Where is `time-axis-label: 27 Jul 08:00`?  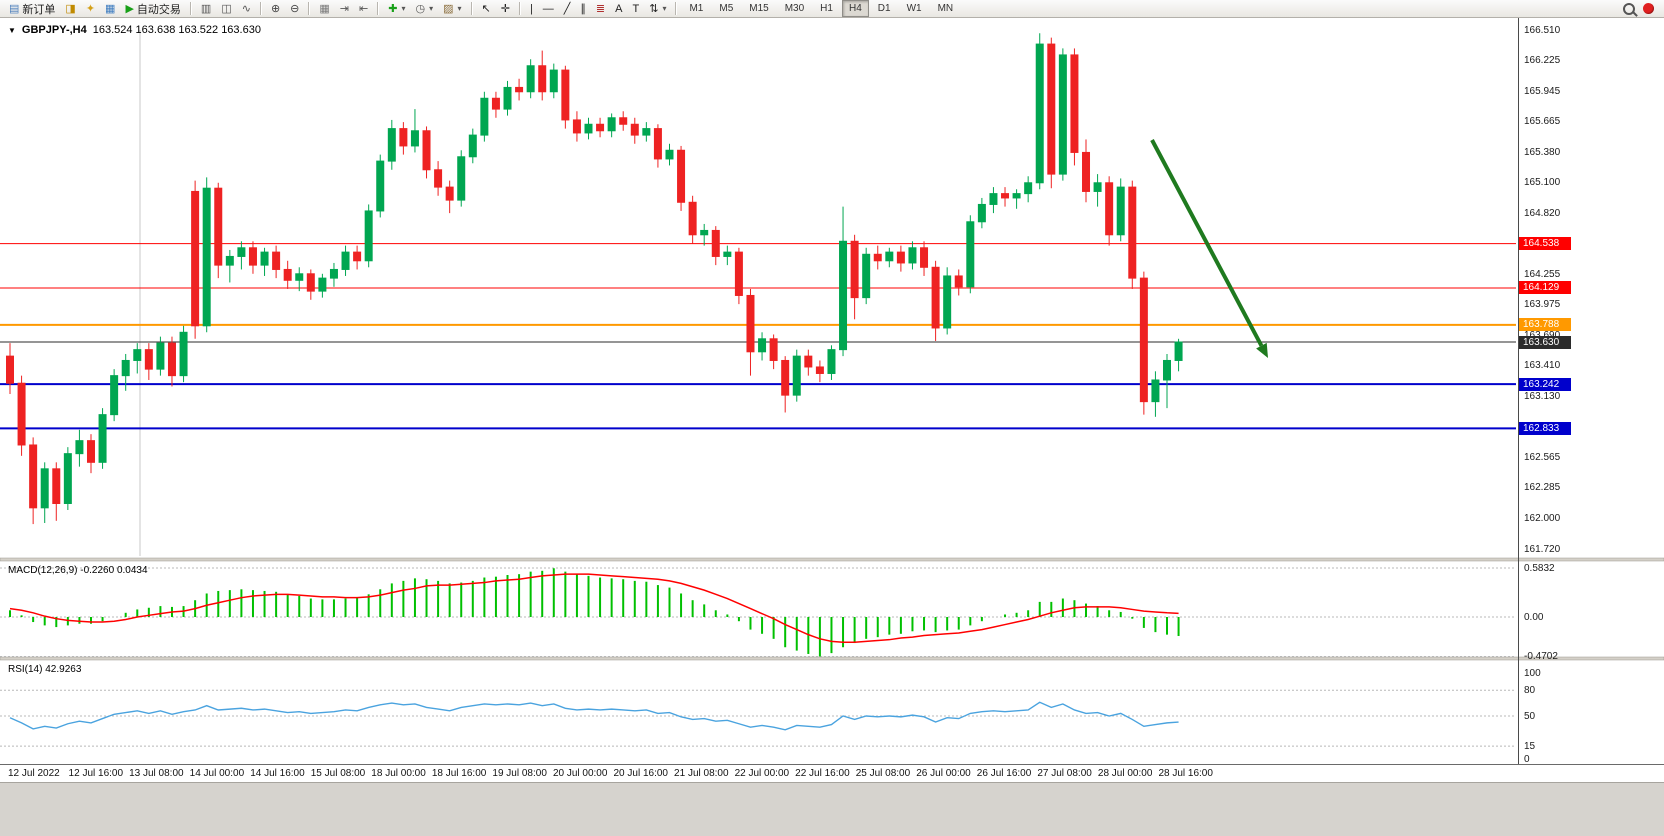
time-axis-label: 27 Jul 08:00 is located at coordinates (1064, 773).